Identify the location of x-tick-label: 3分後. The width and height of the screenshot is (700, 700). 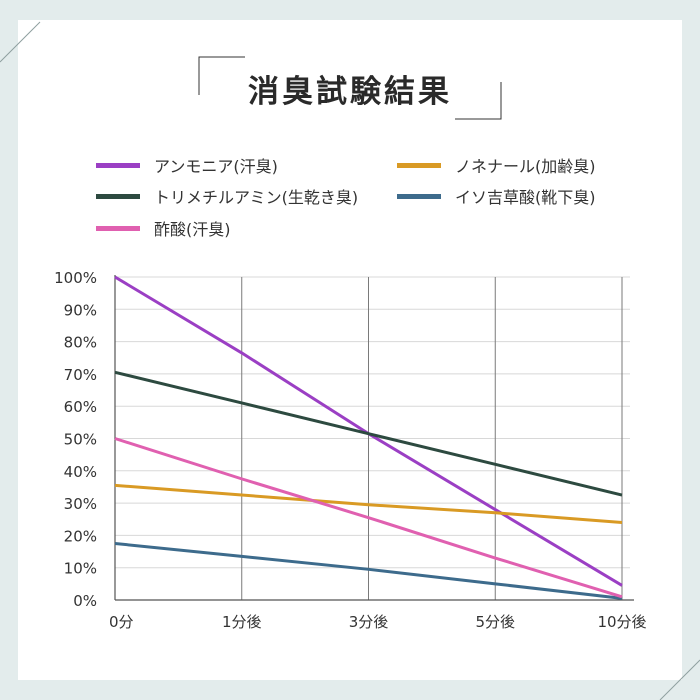
(369, 622).